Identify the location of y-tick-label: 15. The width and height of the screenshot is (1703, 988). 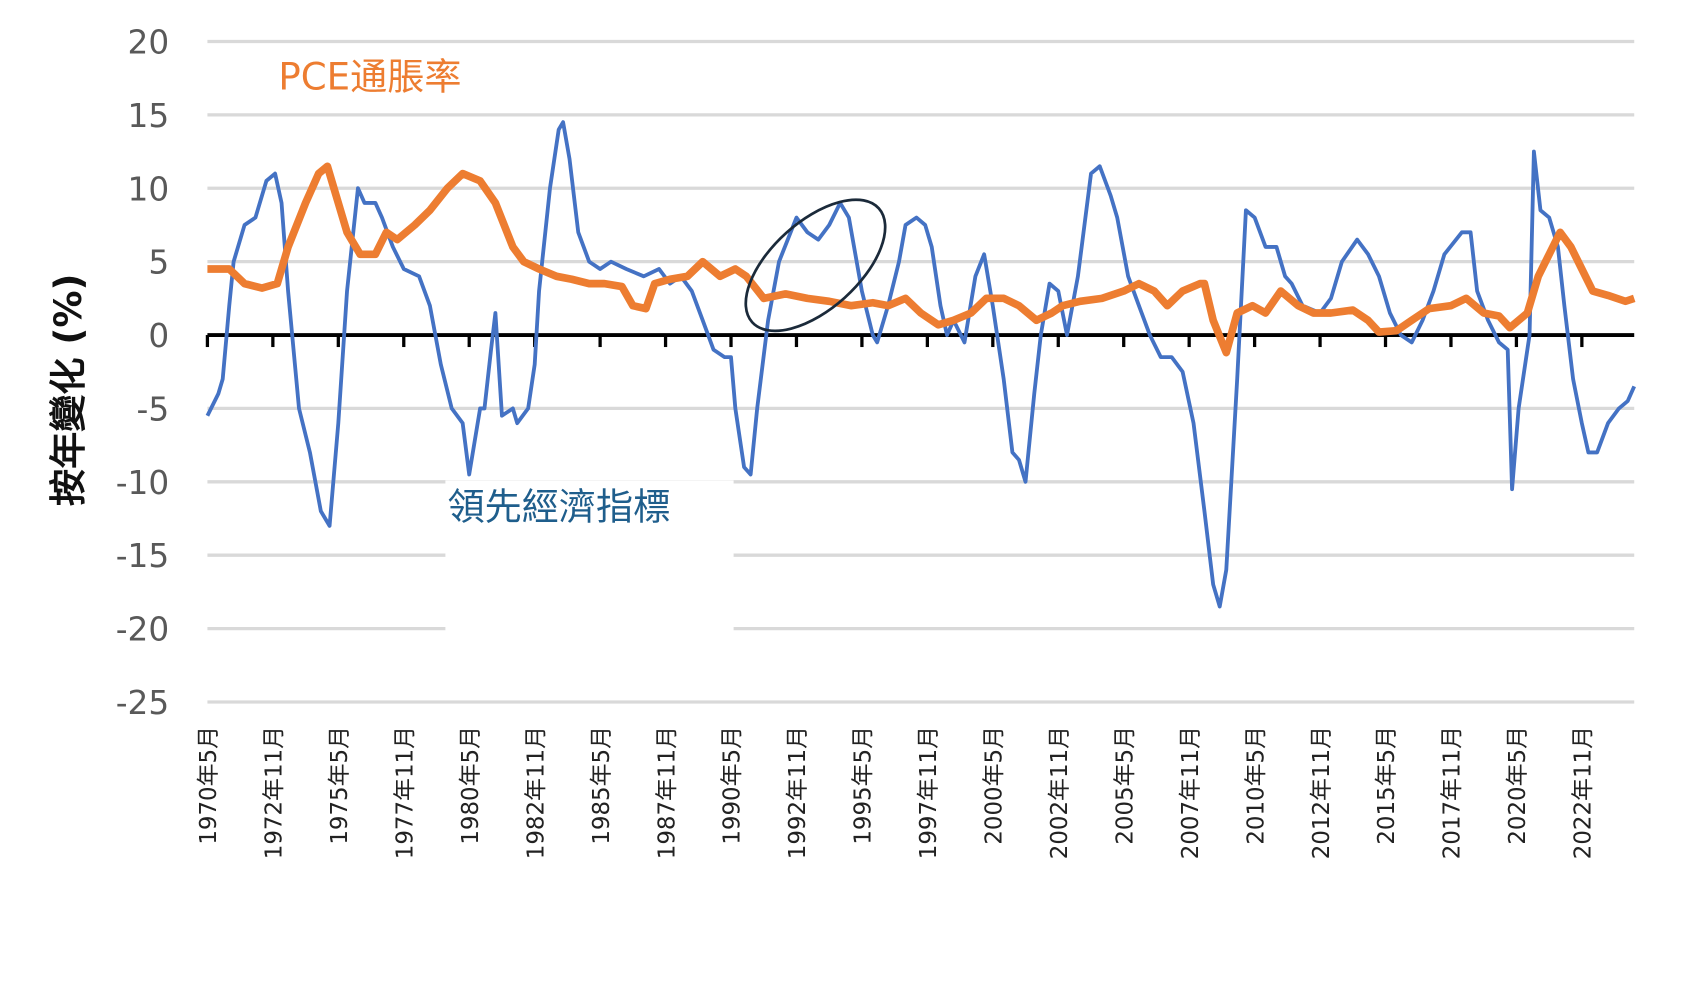
(149, 116).